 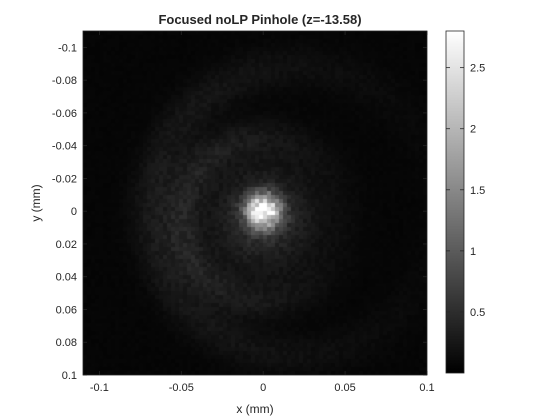 I want to click on x-tick-label: 0, so click(x=263, y=388).